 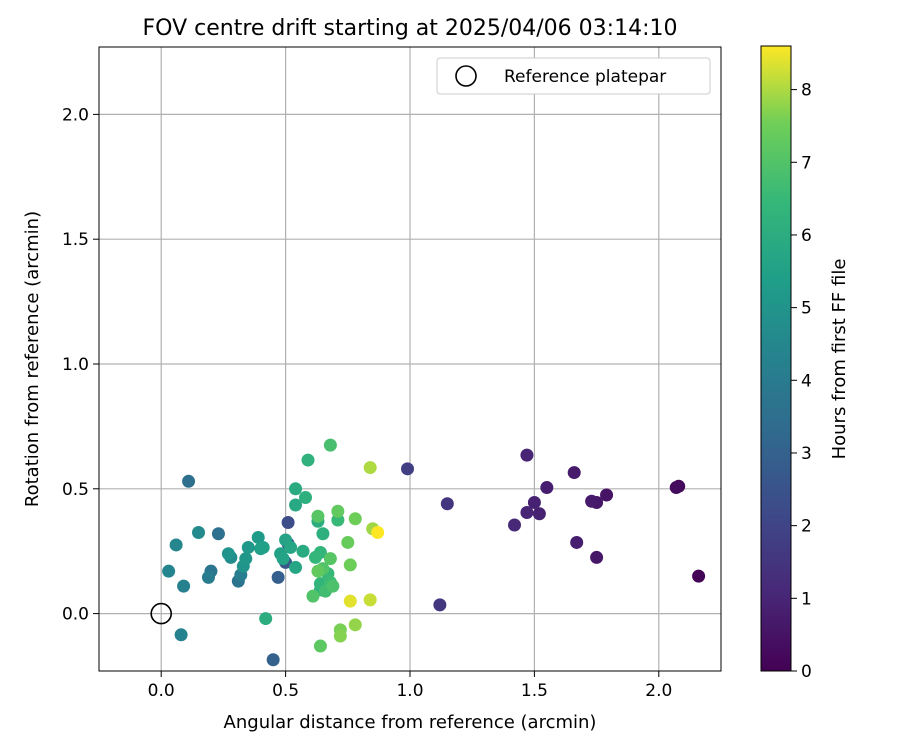 What do you see at coordinates (75, 365) in the screenshot?
I see `y-tick-label: 1.0` at bounding box center [75, 365].